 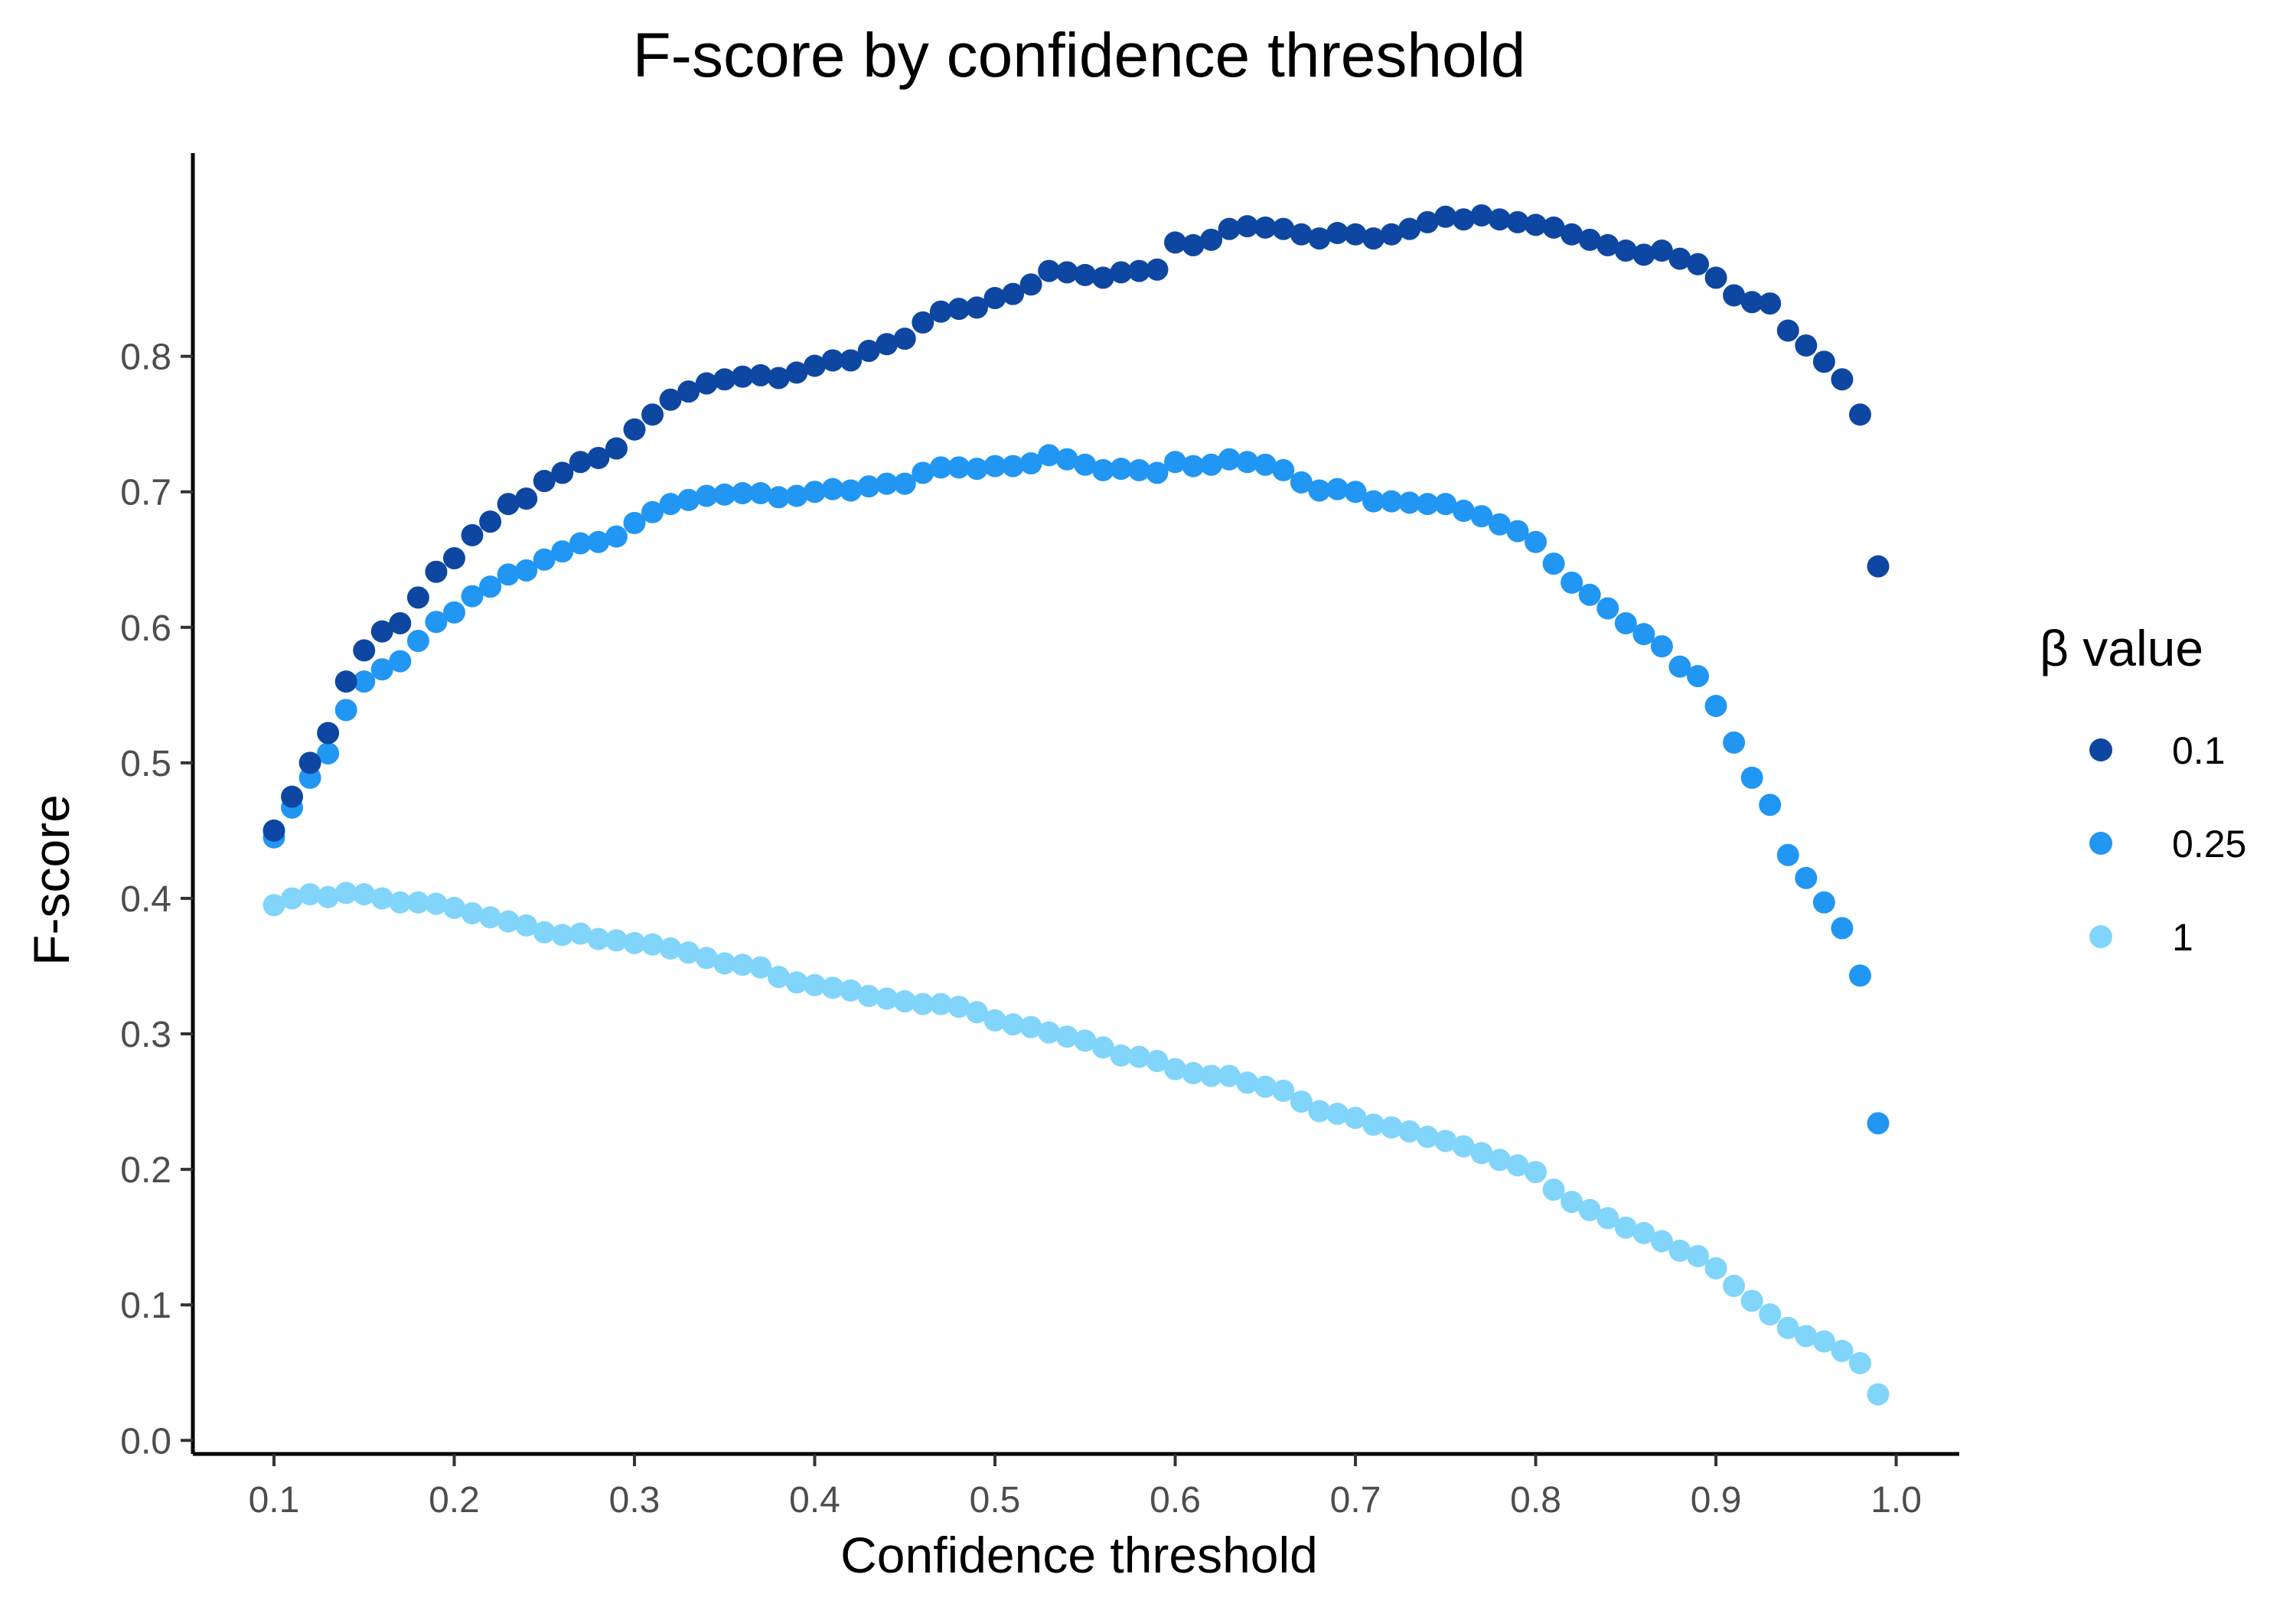 I want to click on x-tick-label: 0.5, so click(x=995, y=1500).